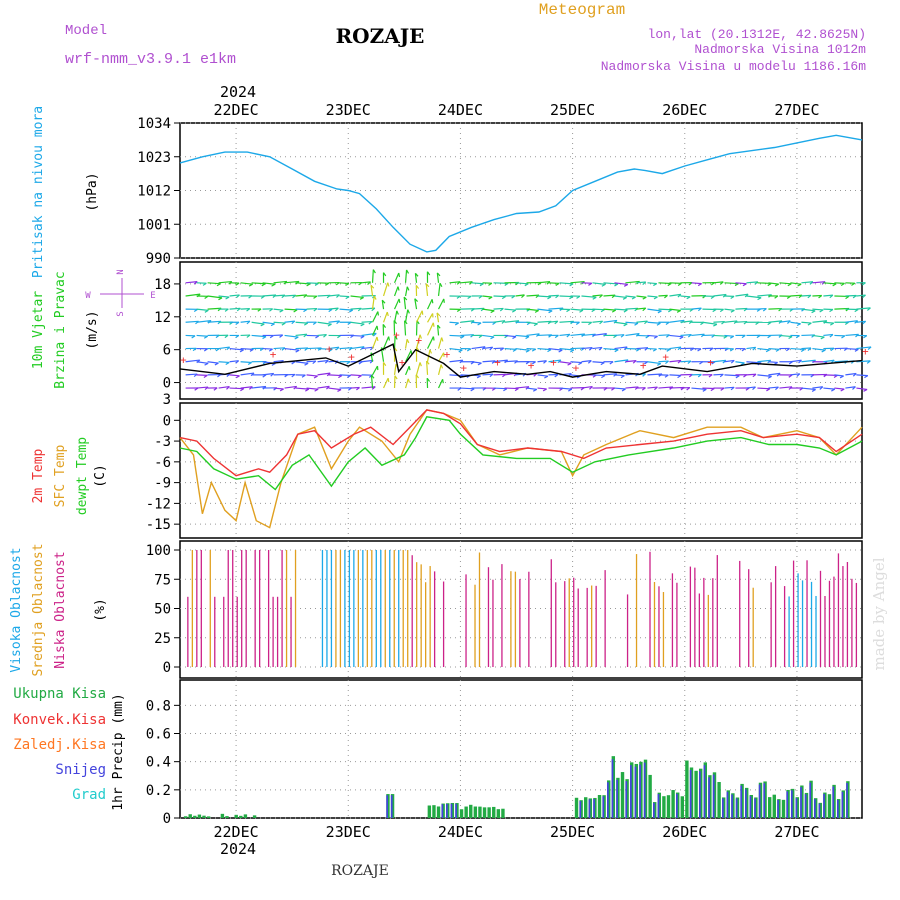  Describe the element at coordinates (16, 609) in the screenshot. I see `high-cloud-label: Visoka Oblacnost` at that location.